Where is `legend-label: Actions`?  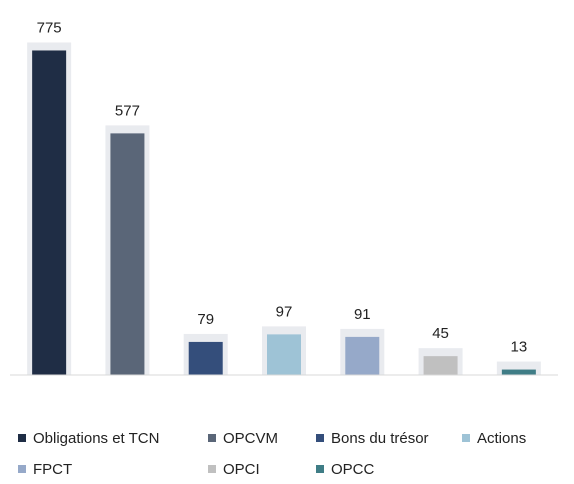
legend-label: Actions is located at coordinates (501, 438).